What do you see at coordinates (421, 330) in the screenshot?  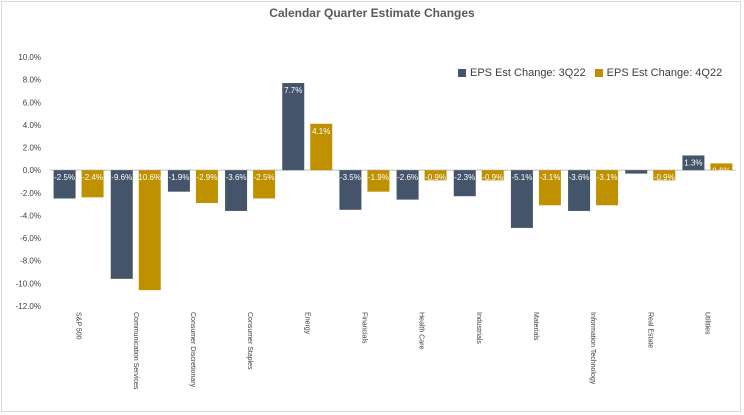 I see `x-category-label: Health Care` at bounding box center [421, 330].